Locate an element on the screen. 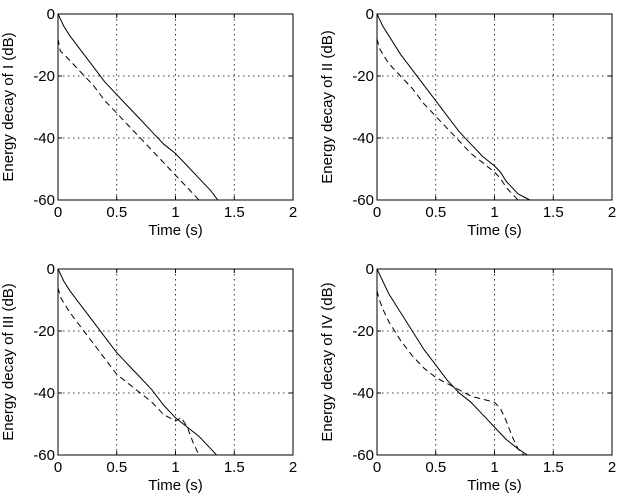 The image size is (623, 497). y-axis-label: Energy decay of II (dB) is located at coordinates (327, 106).